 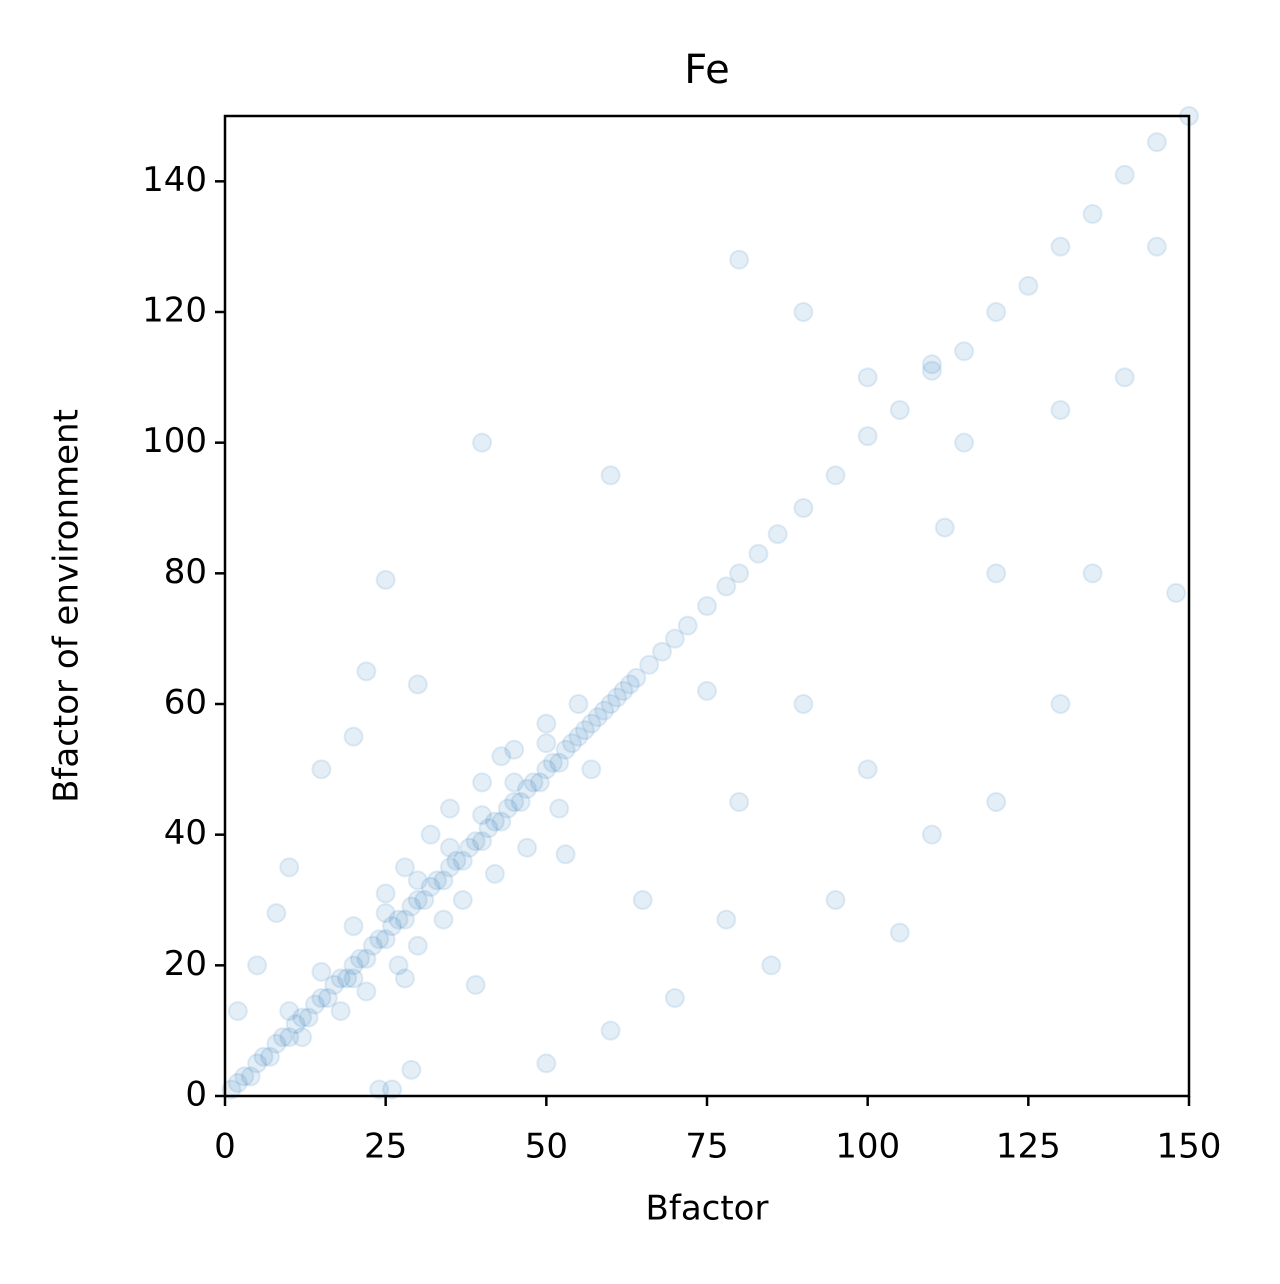 I want to click on y-axis-label: Bfactor of environment, so click(x=67, y=606).